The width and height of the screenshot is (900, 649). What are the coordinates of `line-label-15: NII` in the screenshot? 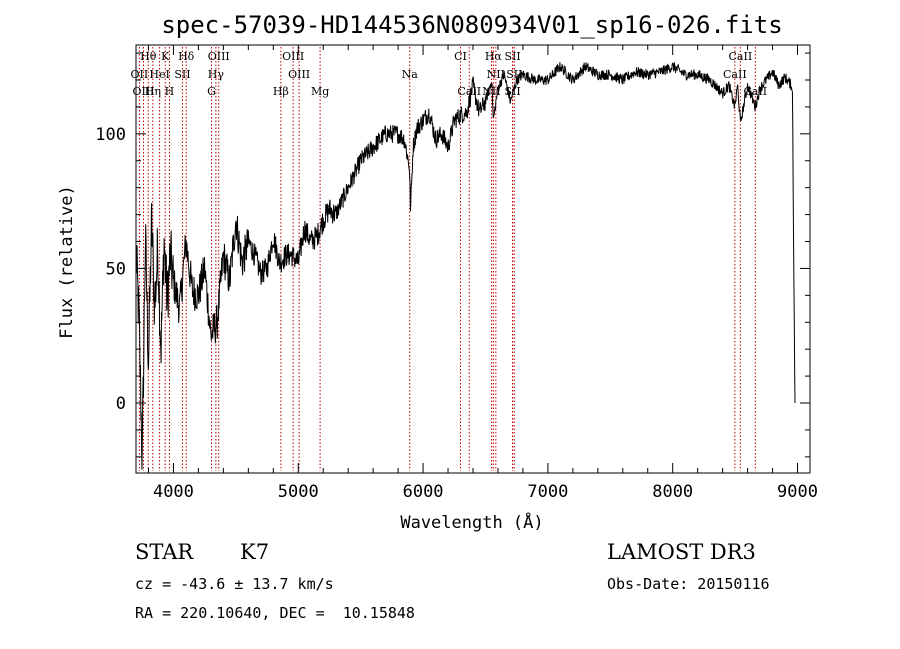 It's located at (496, 74).